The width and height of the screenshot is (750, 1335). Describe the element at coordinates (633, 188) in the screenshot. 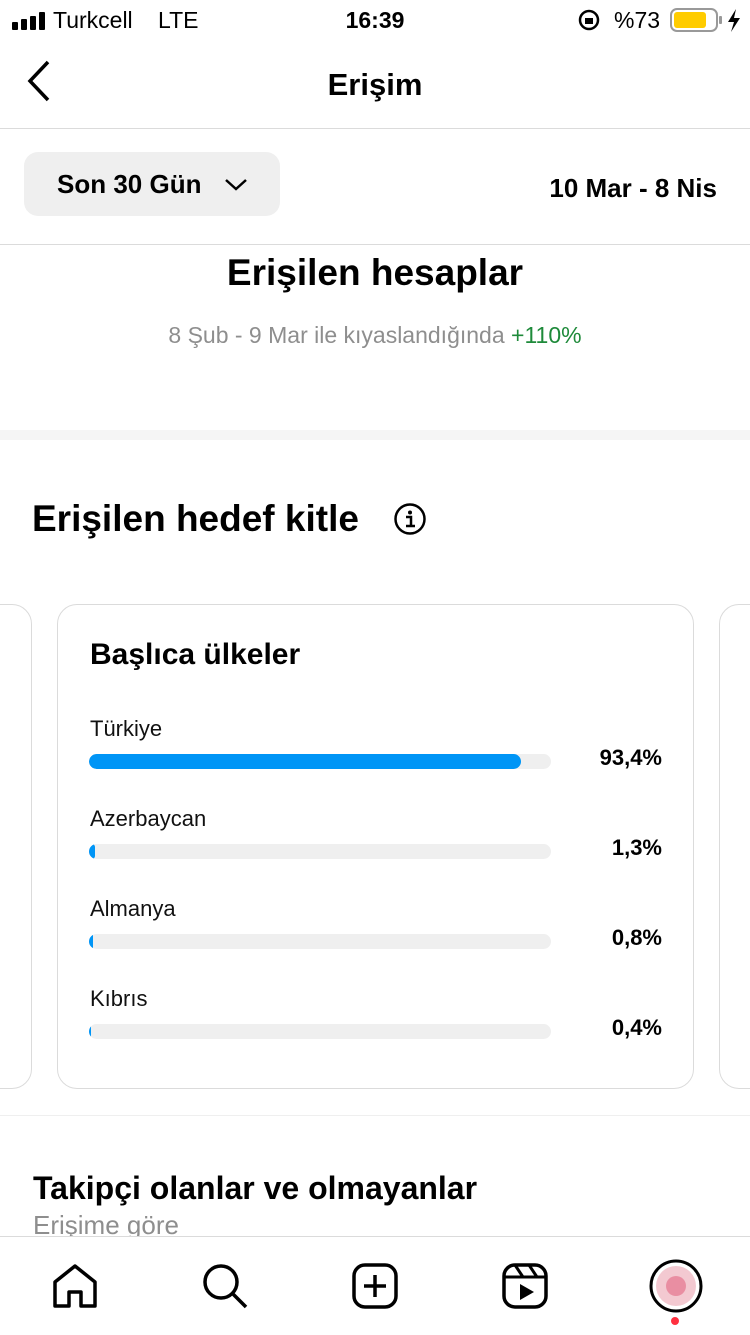

I see `date-range: 10 Mar - 8 Nis` at that location.